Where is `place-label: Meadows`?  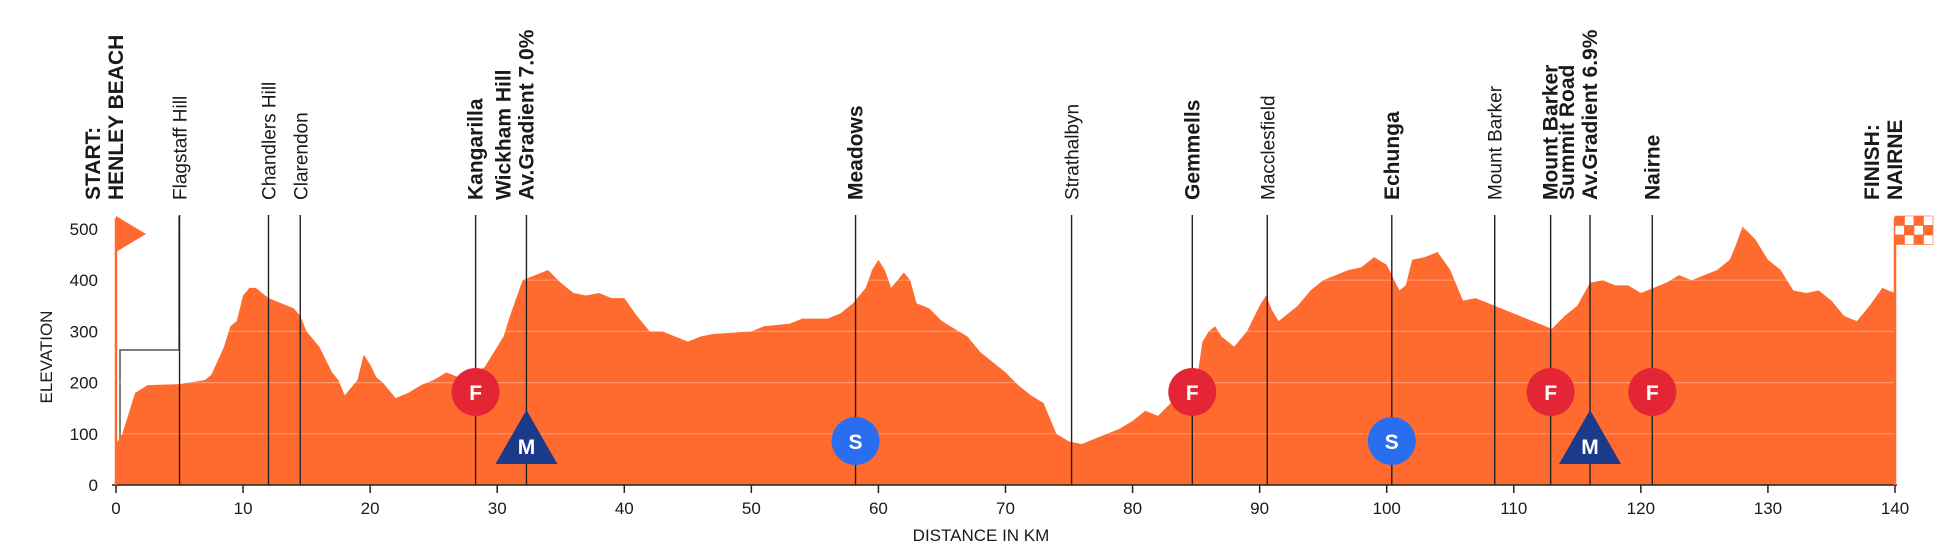 place-label: Meadows is located at coordinates (856, 152).